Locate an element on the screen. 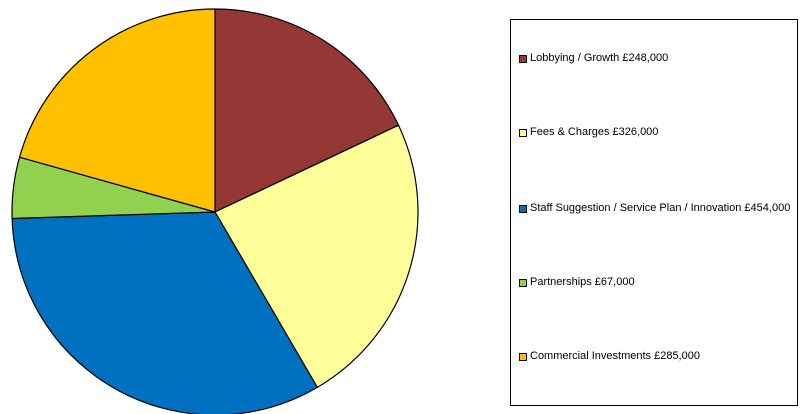  legend-label-0: Lobbying / Growth £248,000 is located at coordinates (599, 58).